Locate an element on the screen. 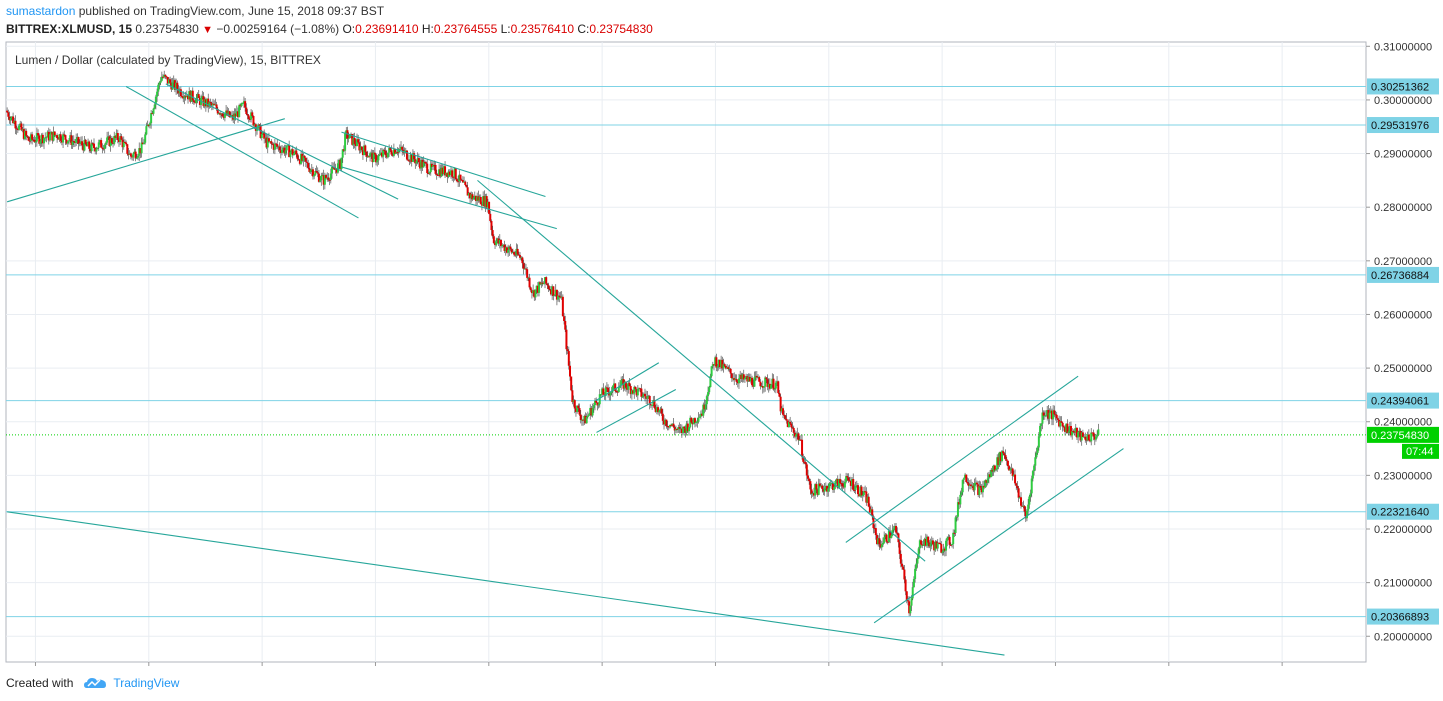  last-price-tag is located at coordinates (1403, 434).